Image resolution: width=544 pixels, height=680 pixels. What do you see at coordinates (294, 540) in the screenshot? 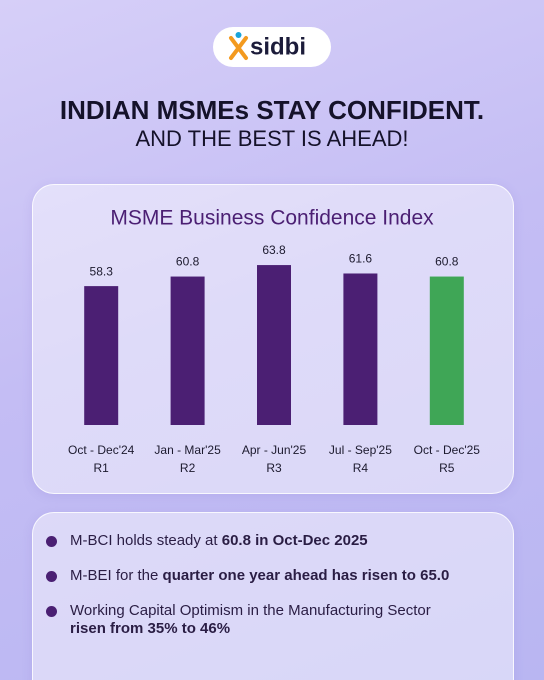
I see `bullet-bold: 60.8 in Oct-Dec 2025` at bounding box center [294, 540].